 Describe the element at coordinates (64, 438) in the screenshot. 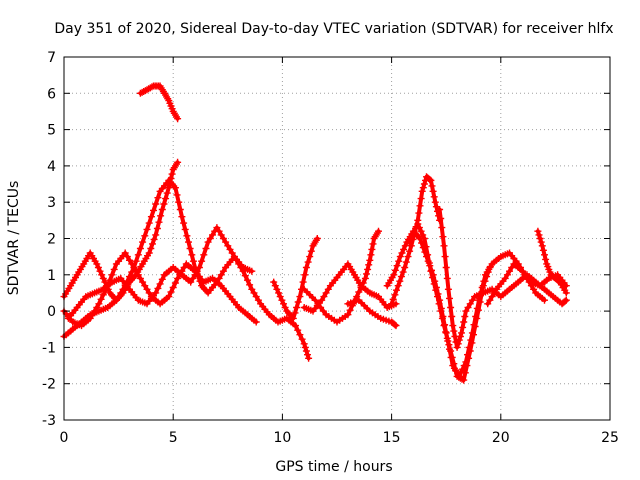

I see `x-tick-label: 0` at that location.